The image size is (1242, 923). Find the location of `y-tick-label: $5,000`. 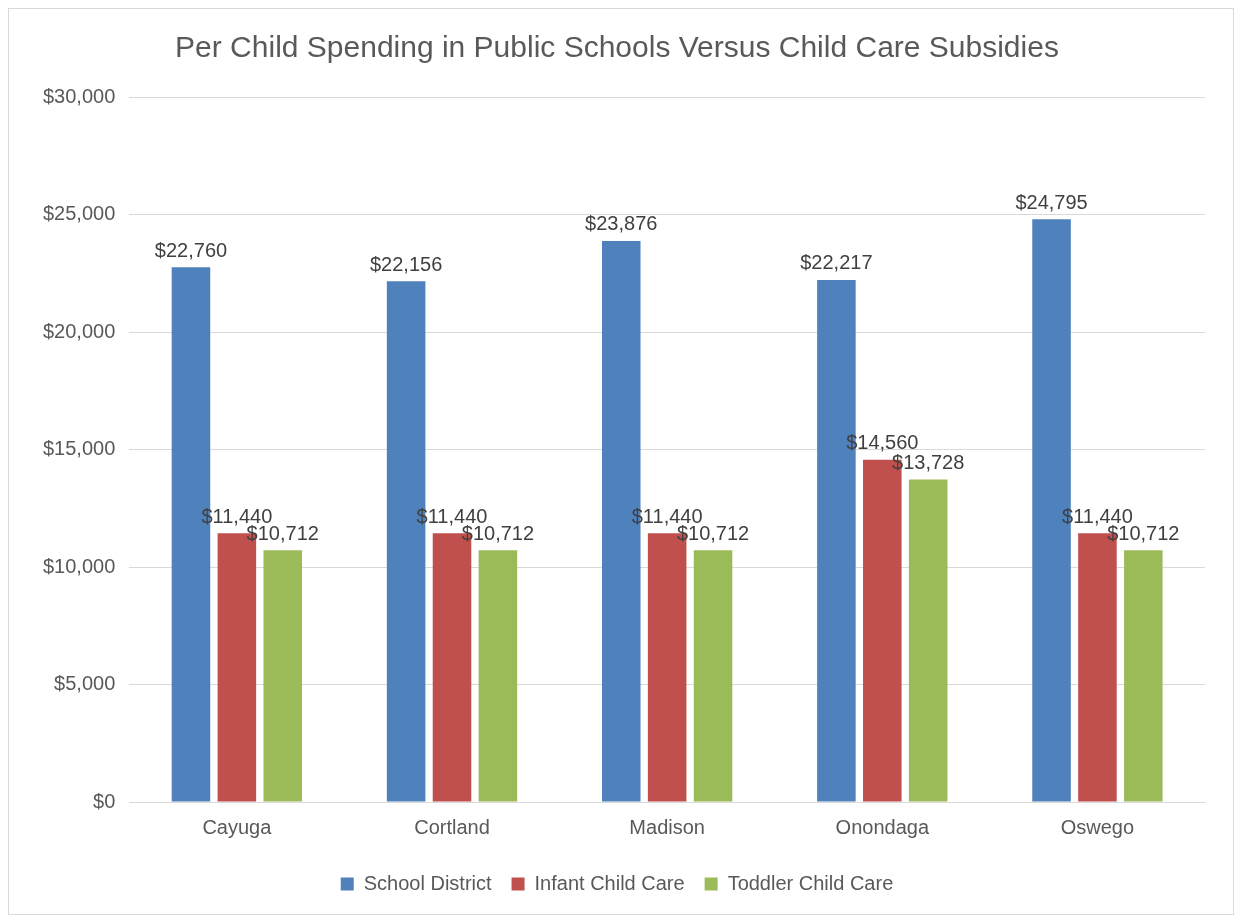

y-tick-label: $5,000 is located at coordinates (85, 683).